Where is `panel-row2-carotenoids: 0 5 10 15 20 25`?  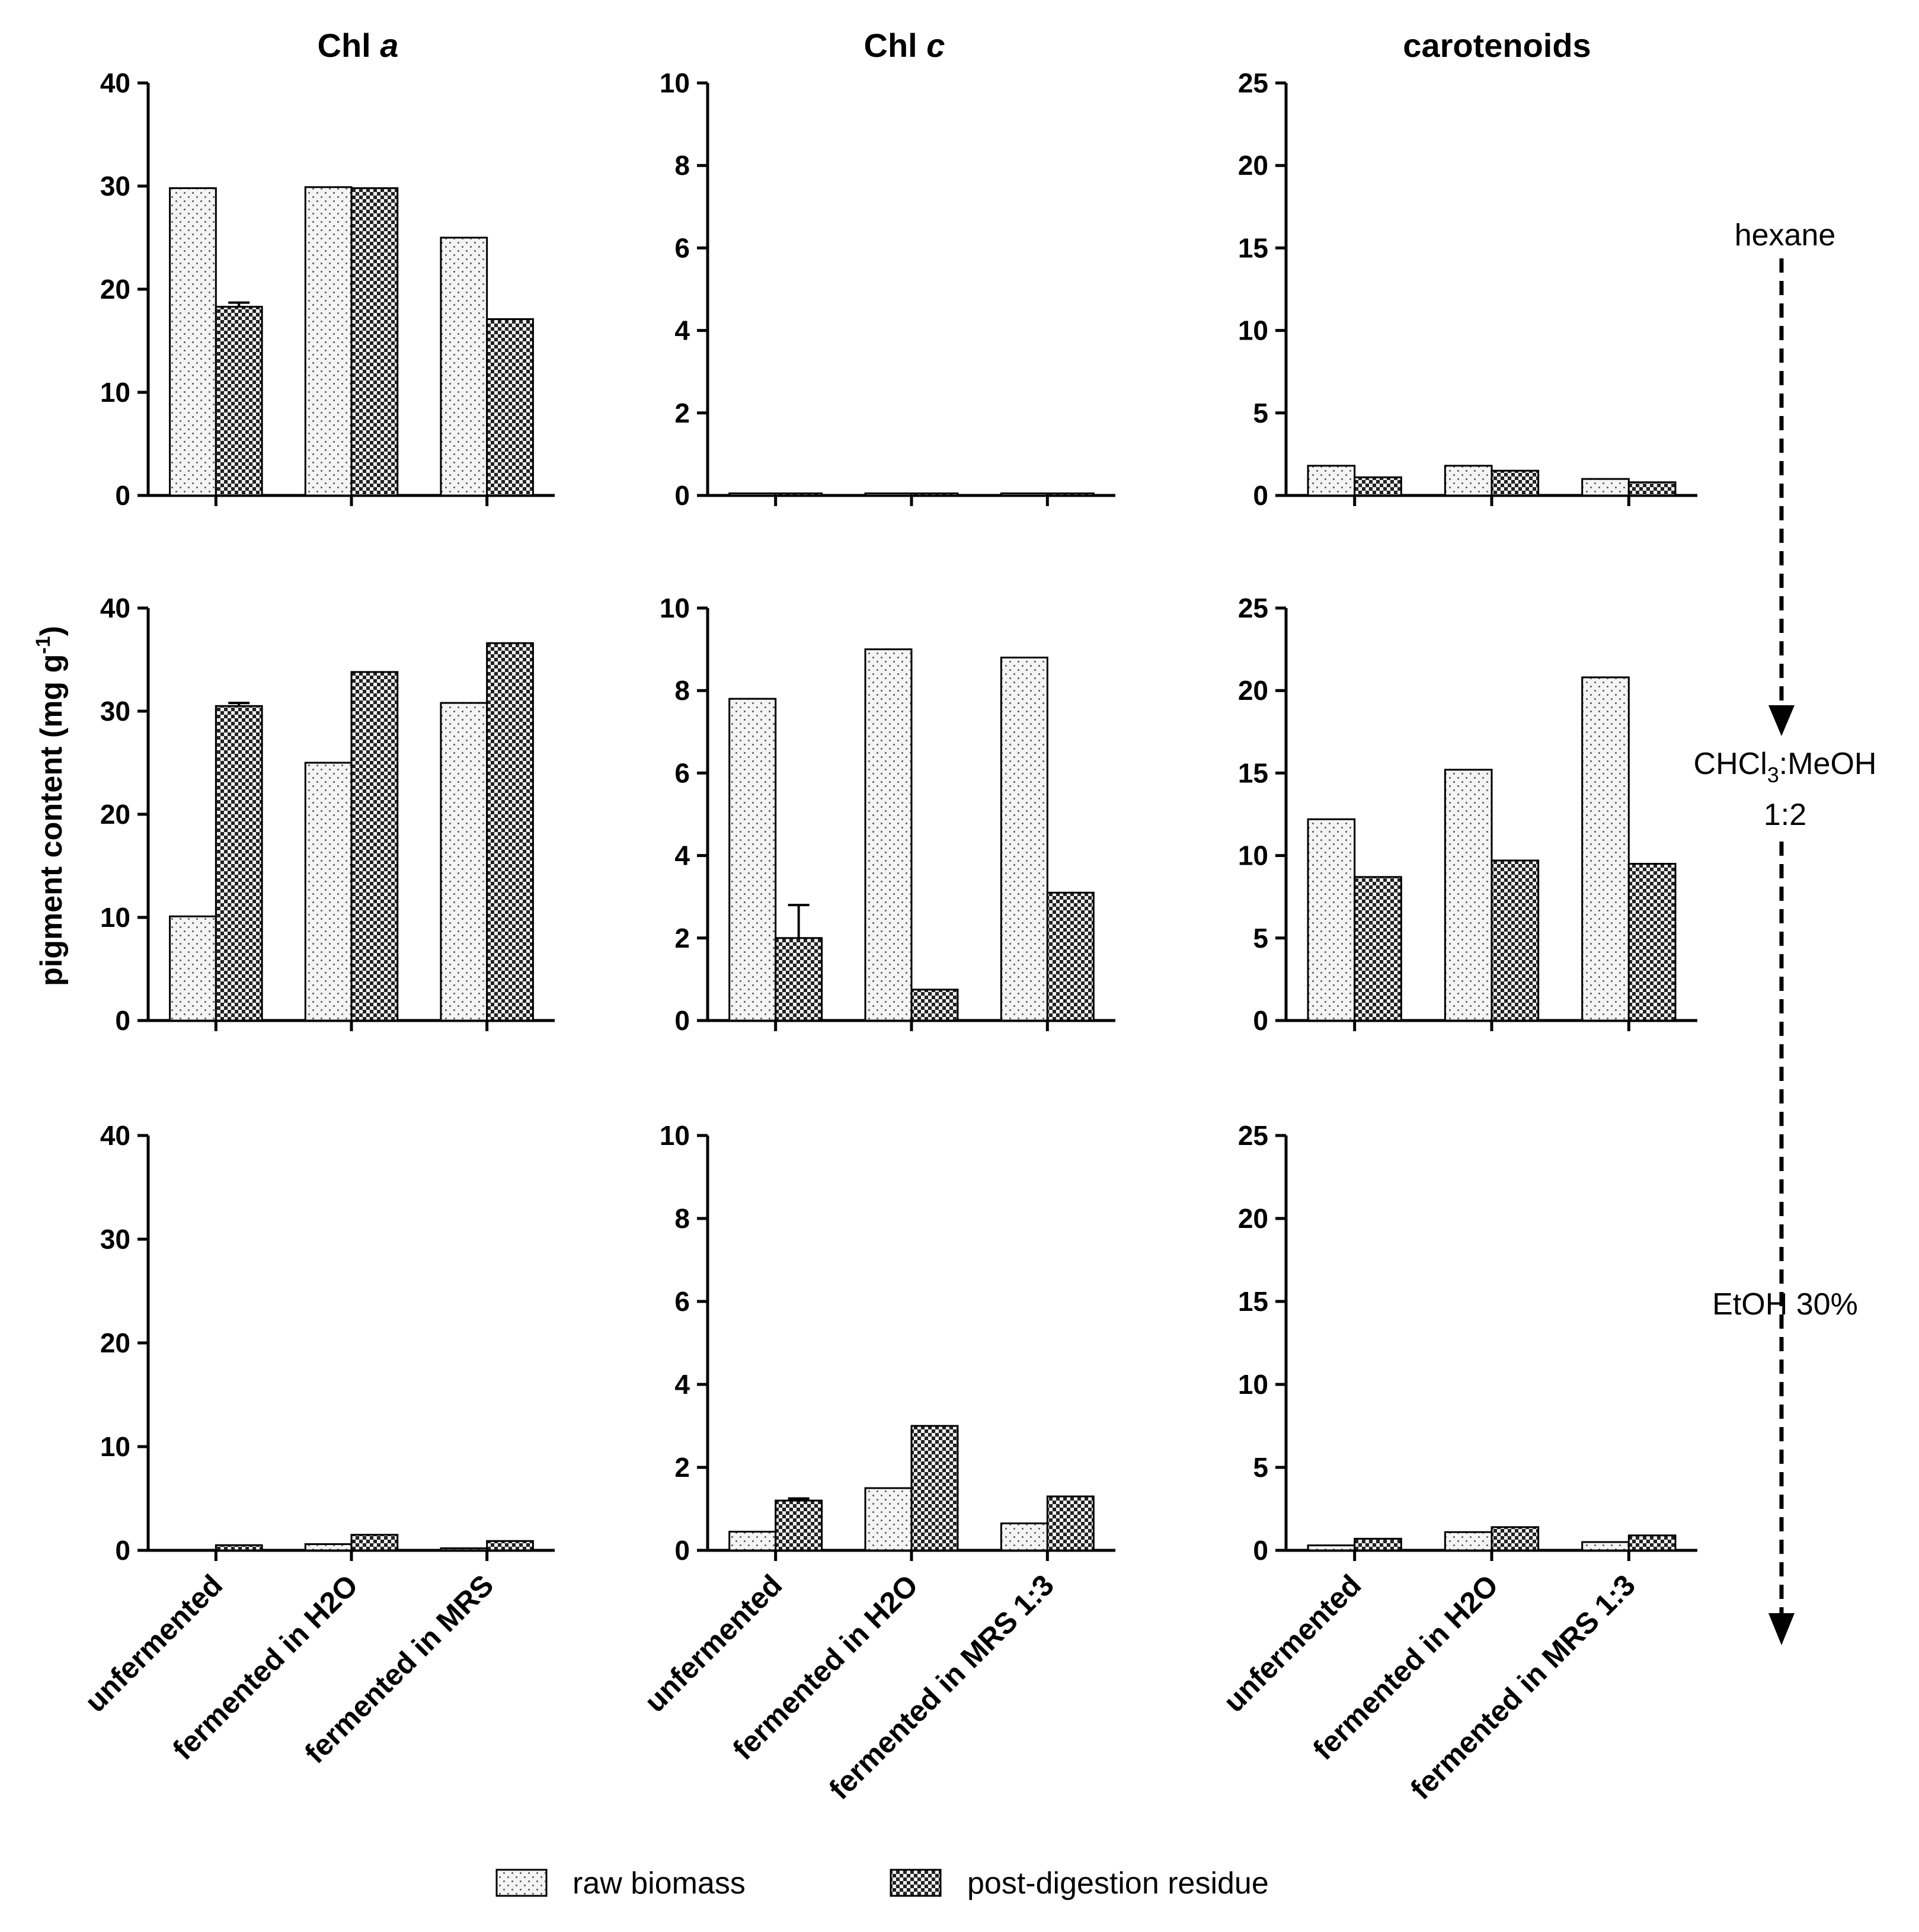
panel-row2-carotenoids: 0 5 10 15 20 25 is located at coordinates (1467, 814).